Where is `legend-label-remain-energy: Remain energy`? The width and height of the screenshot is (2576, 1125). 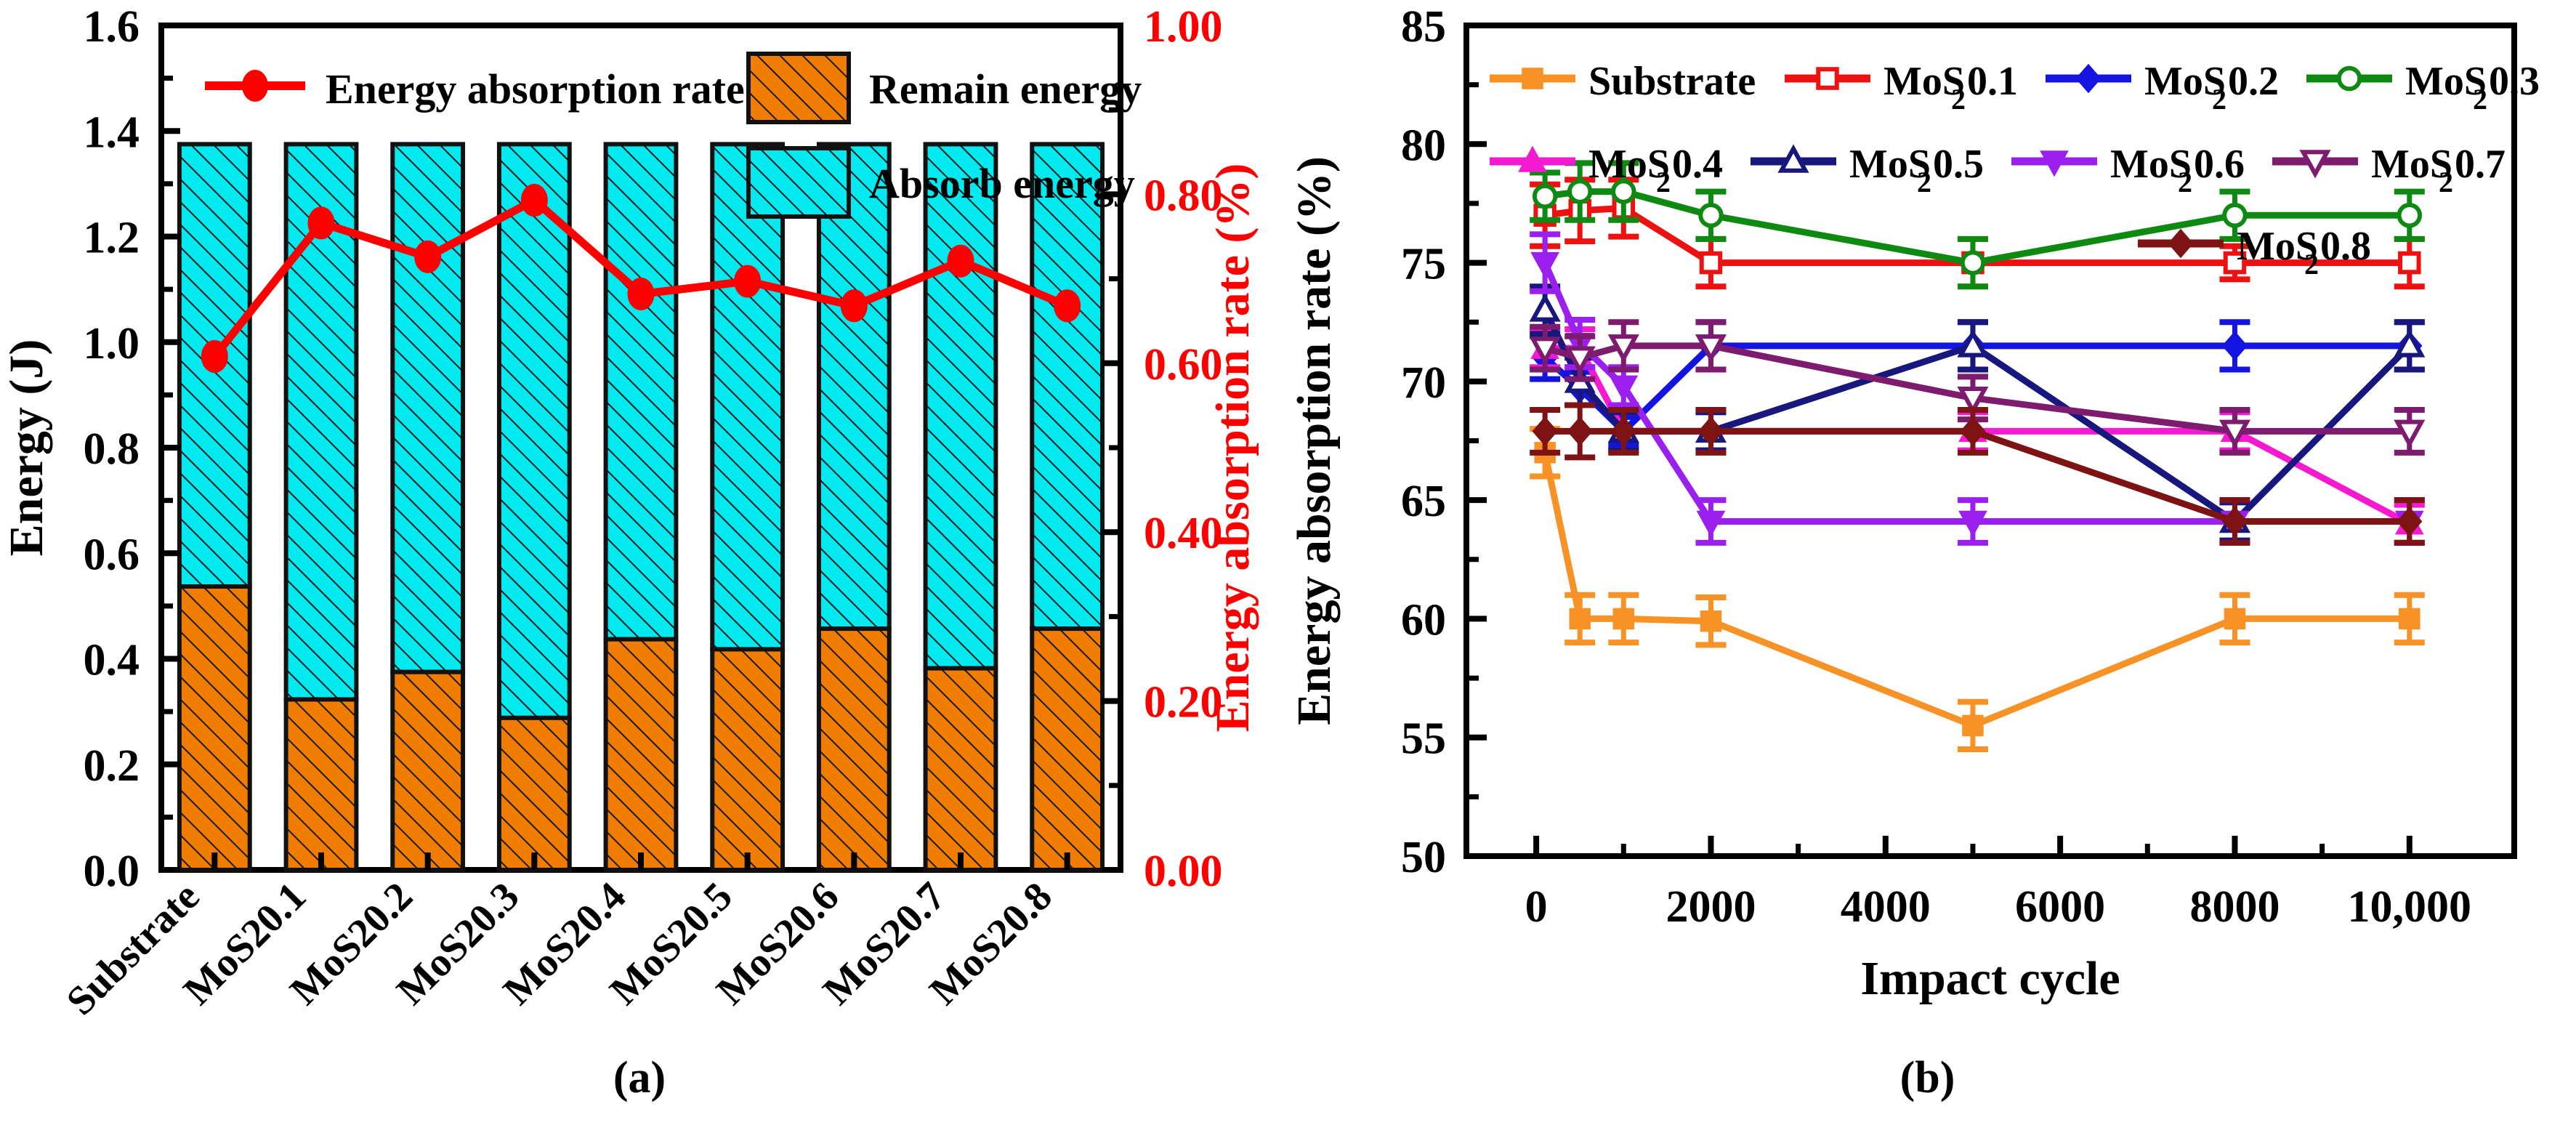
legend-label-remain-energy: Remain energy is located at coordinates (1006, 89).